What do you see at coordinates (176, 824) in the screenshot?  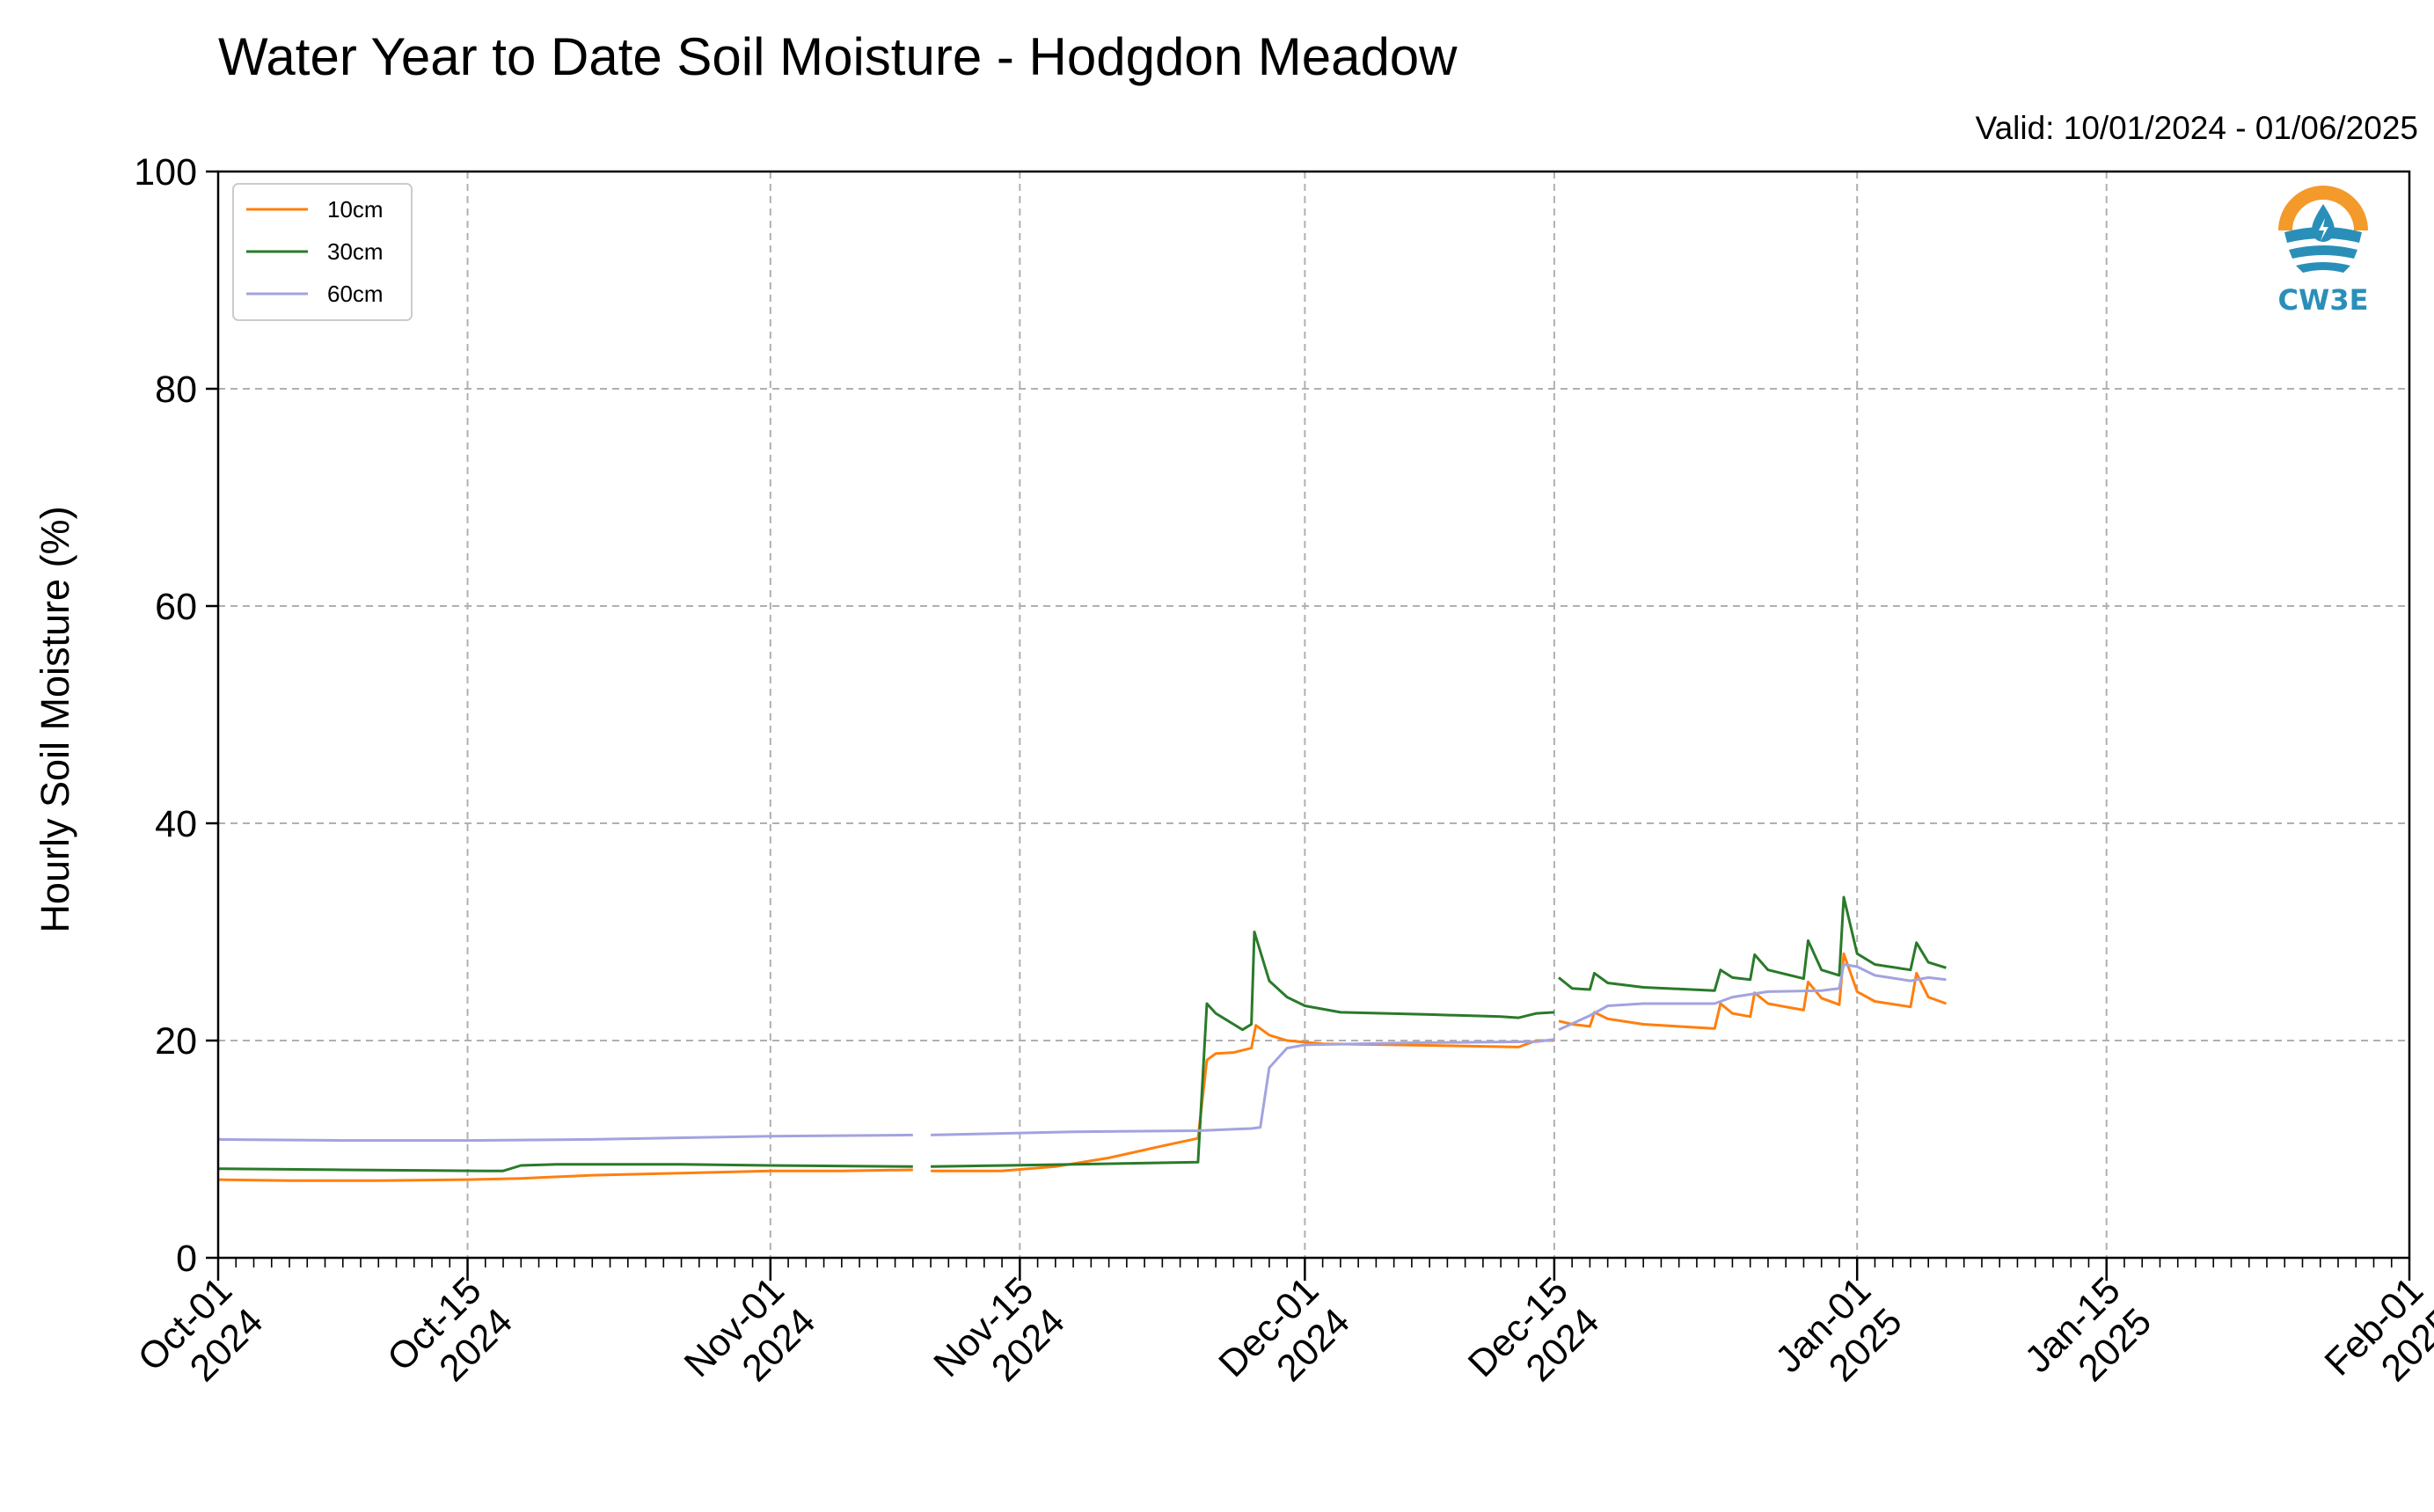 I see `y-tick-label: 40` at bounding box center [176, 824].